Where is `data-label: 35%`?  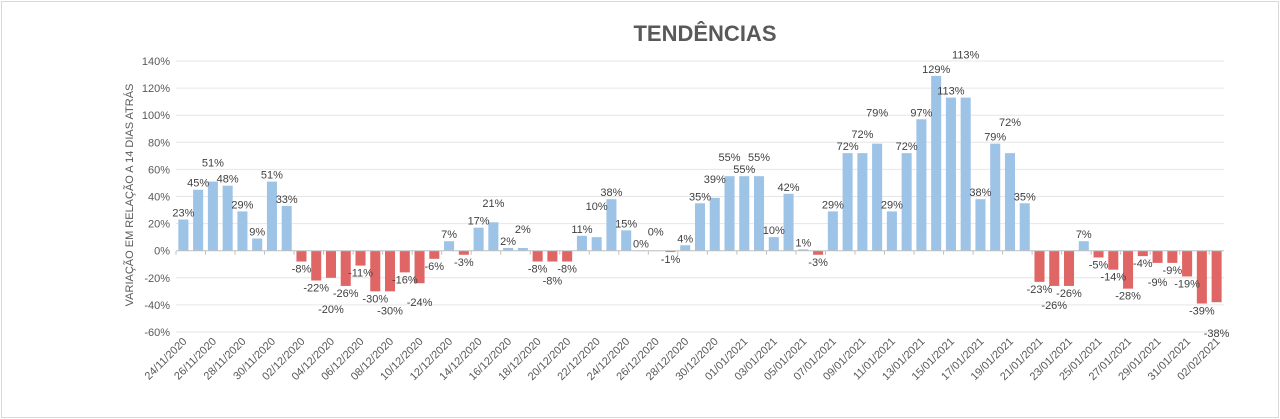 data-label: 35% is located at coordinates (700, 197).